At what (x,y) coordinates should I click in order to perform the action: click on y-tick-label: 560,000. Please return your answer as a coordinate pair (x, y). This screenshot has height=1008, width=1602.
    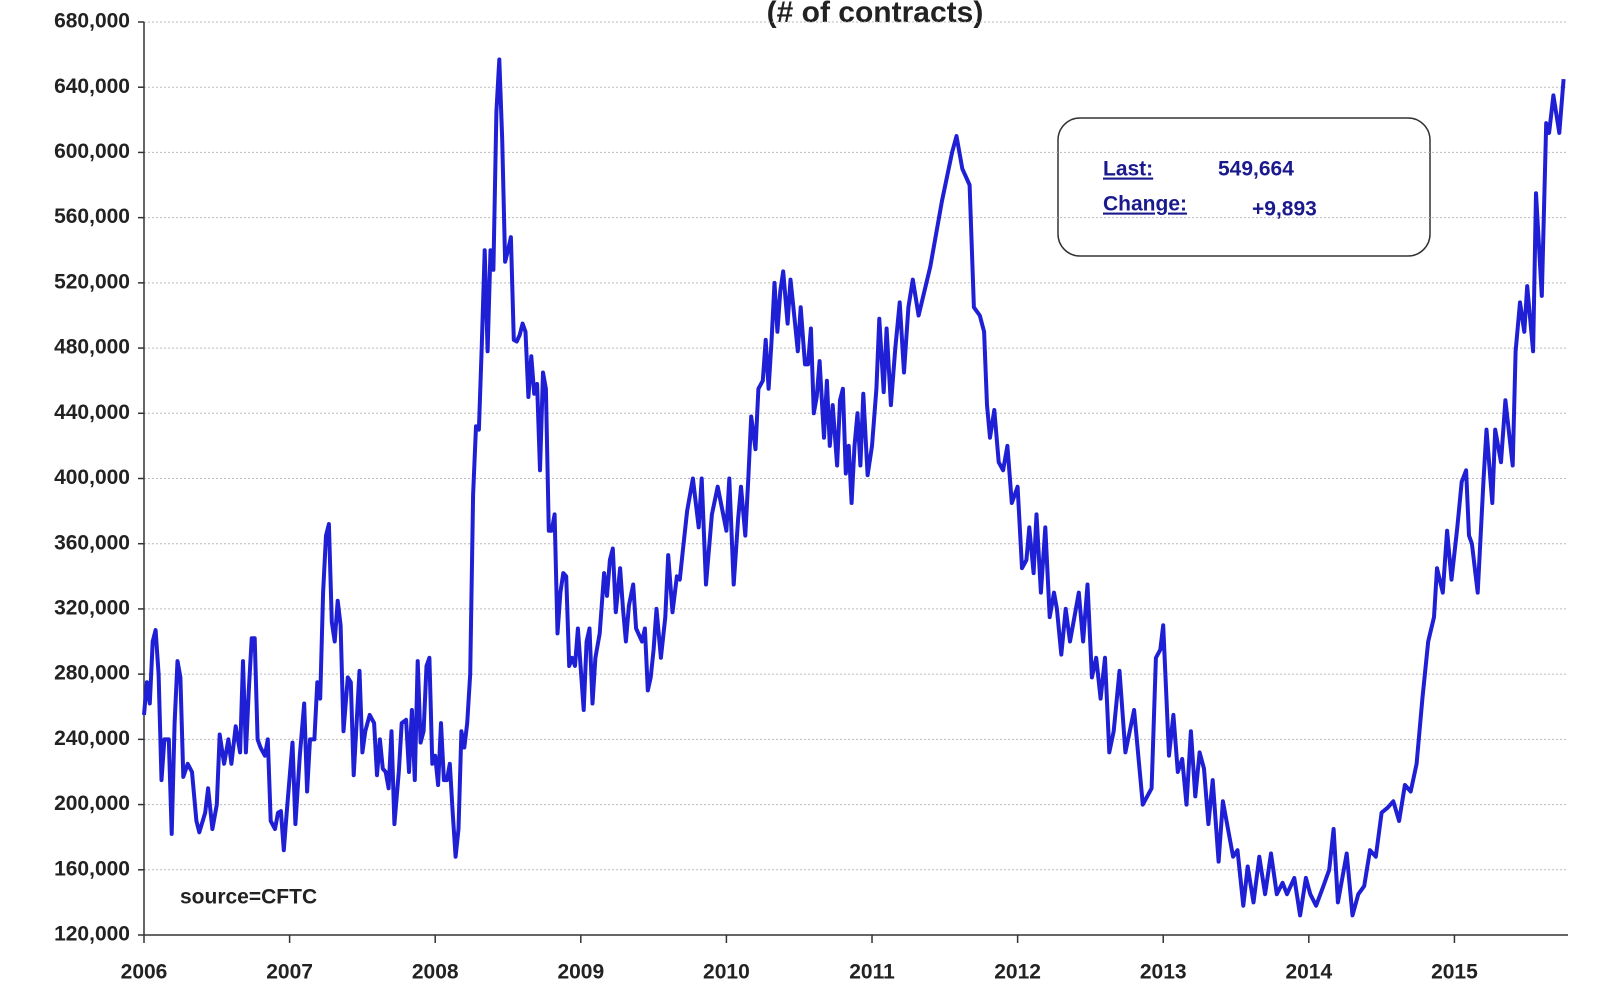
    Looking at the image, I should click on (92, 216).